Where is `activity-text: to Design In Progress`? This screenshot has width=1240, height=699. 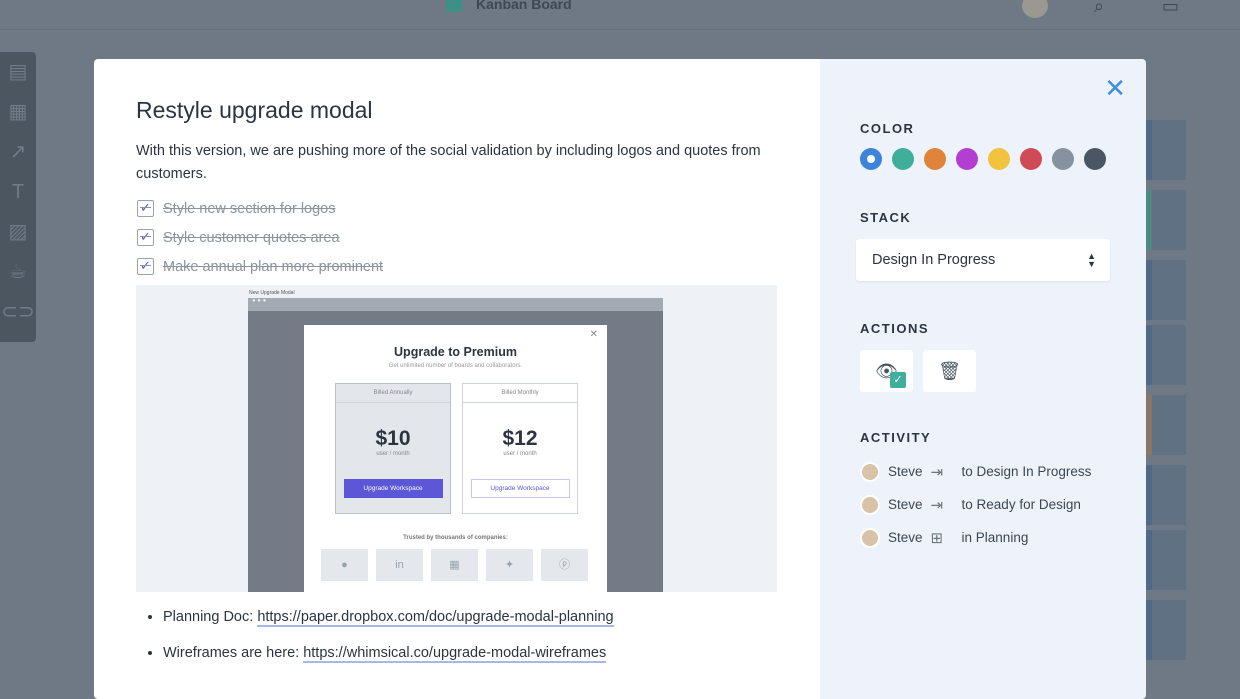
activity-text: to Design In Progress is located at coordinates (1026, 471).